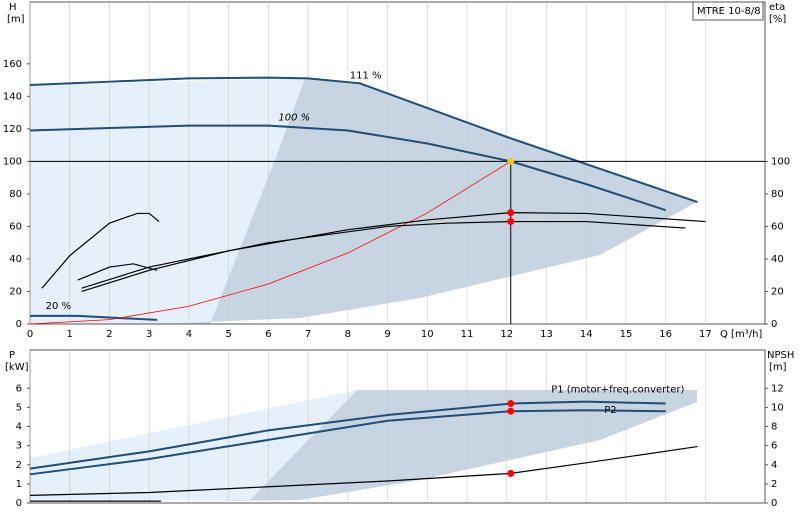 The height and width of the screenshot is (520, 800). What do you see at coordinates (741, 334) in the screenshot?
I see `x-label: Q [m³/h]` at bounding box center [741, 334].